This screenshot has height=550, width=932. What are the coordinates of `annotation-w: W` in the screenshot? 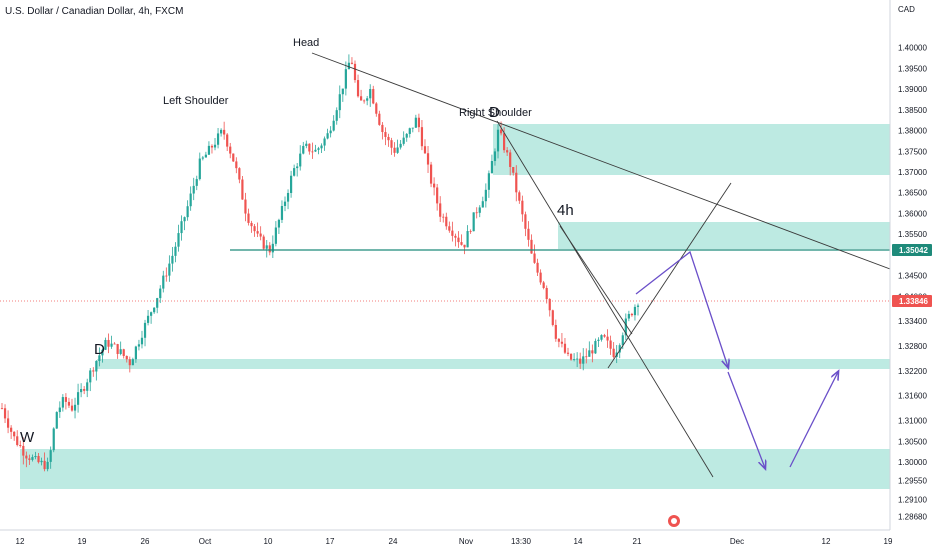 It's located at (27, 437).